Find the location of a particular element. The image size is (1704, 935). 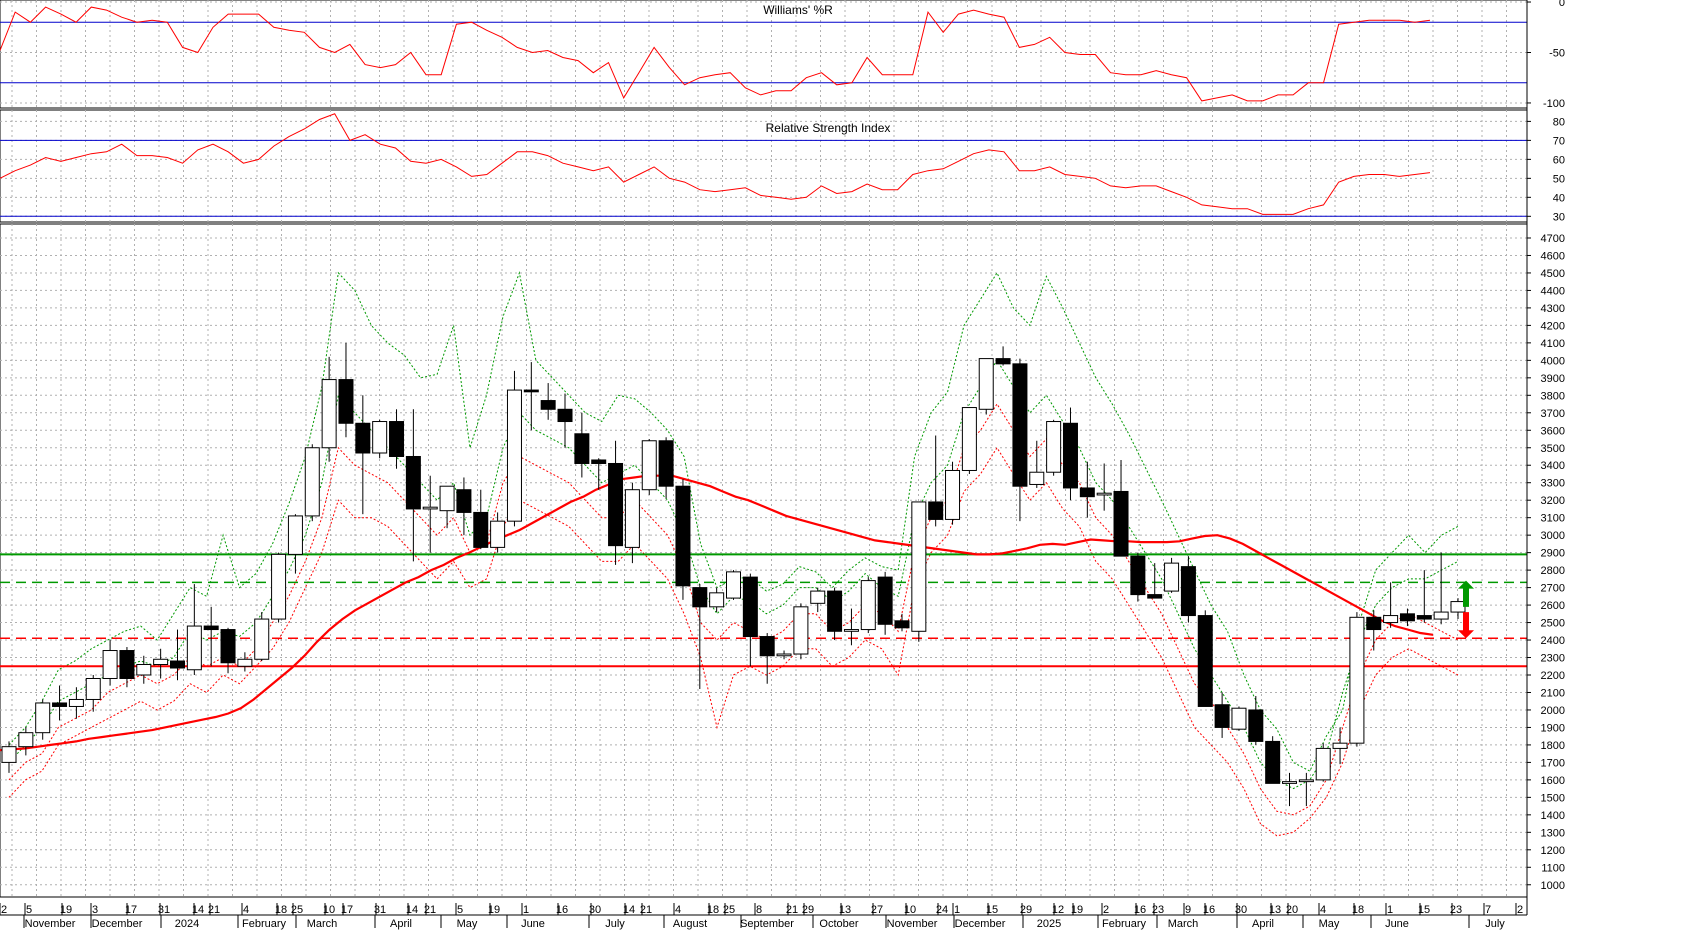

up-arrow-icon is located at coordinates (1466, 593).